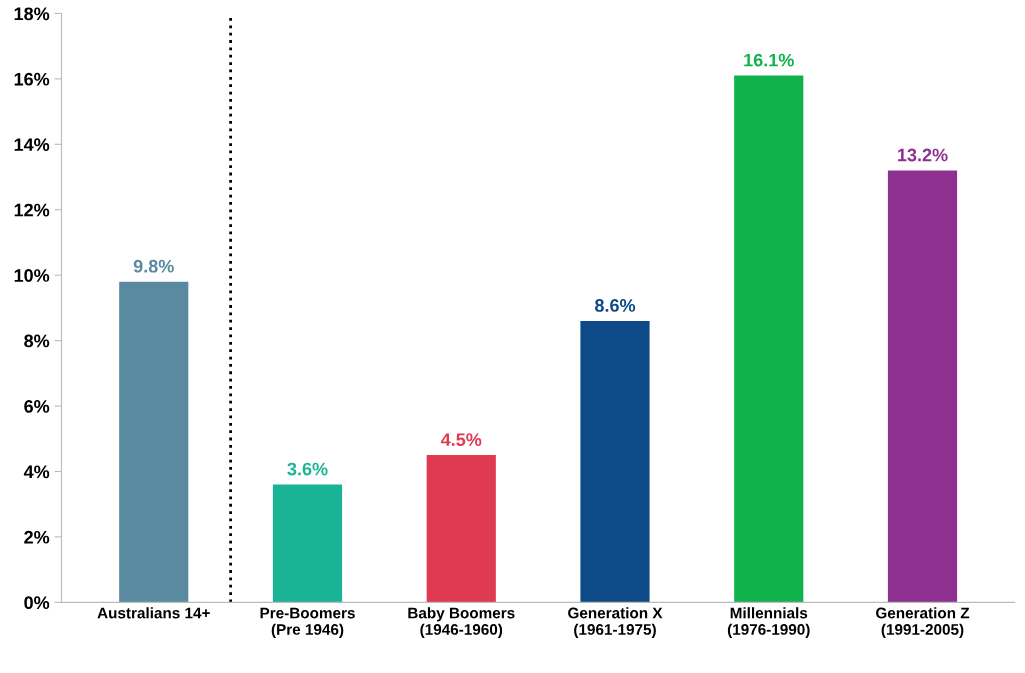 The height and width of the screenshot is (673, 1025). Describe the element at coordinates (461, 439) in the screenshot. I see `data-label: 4.5%` at that location.